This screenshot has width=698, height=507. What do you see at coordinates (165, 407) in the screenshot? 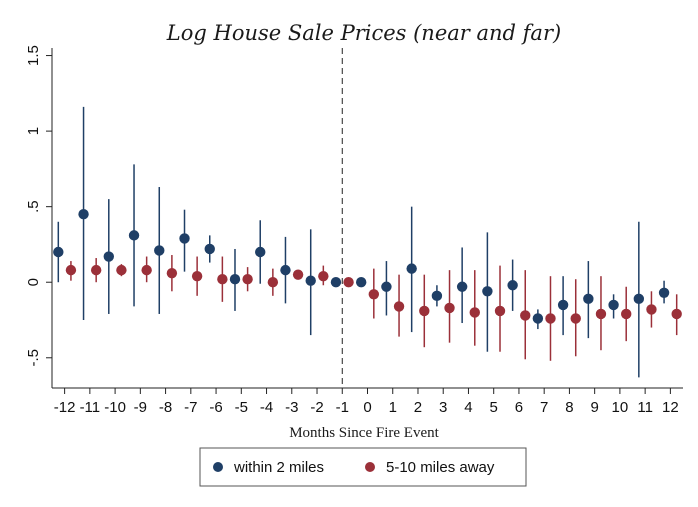
I see `x-tick-label: -8` at bounding box center [165, 407].